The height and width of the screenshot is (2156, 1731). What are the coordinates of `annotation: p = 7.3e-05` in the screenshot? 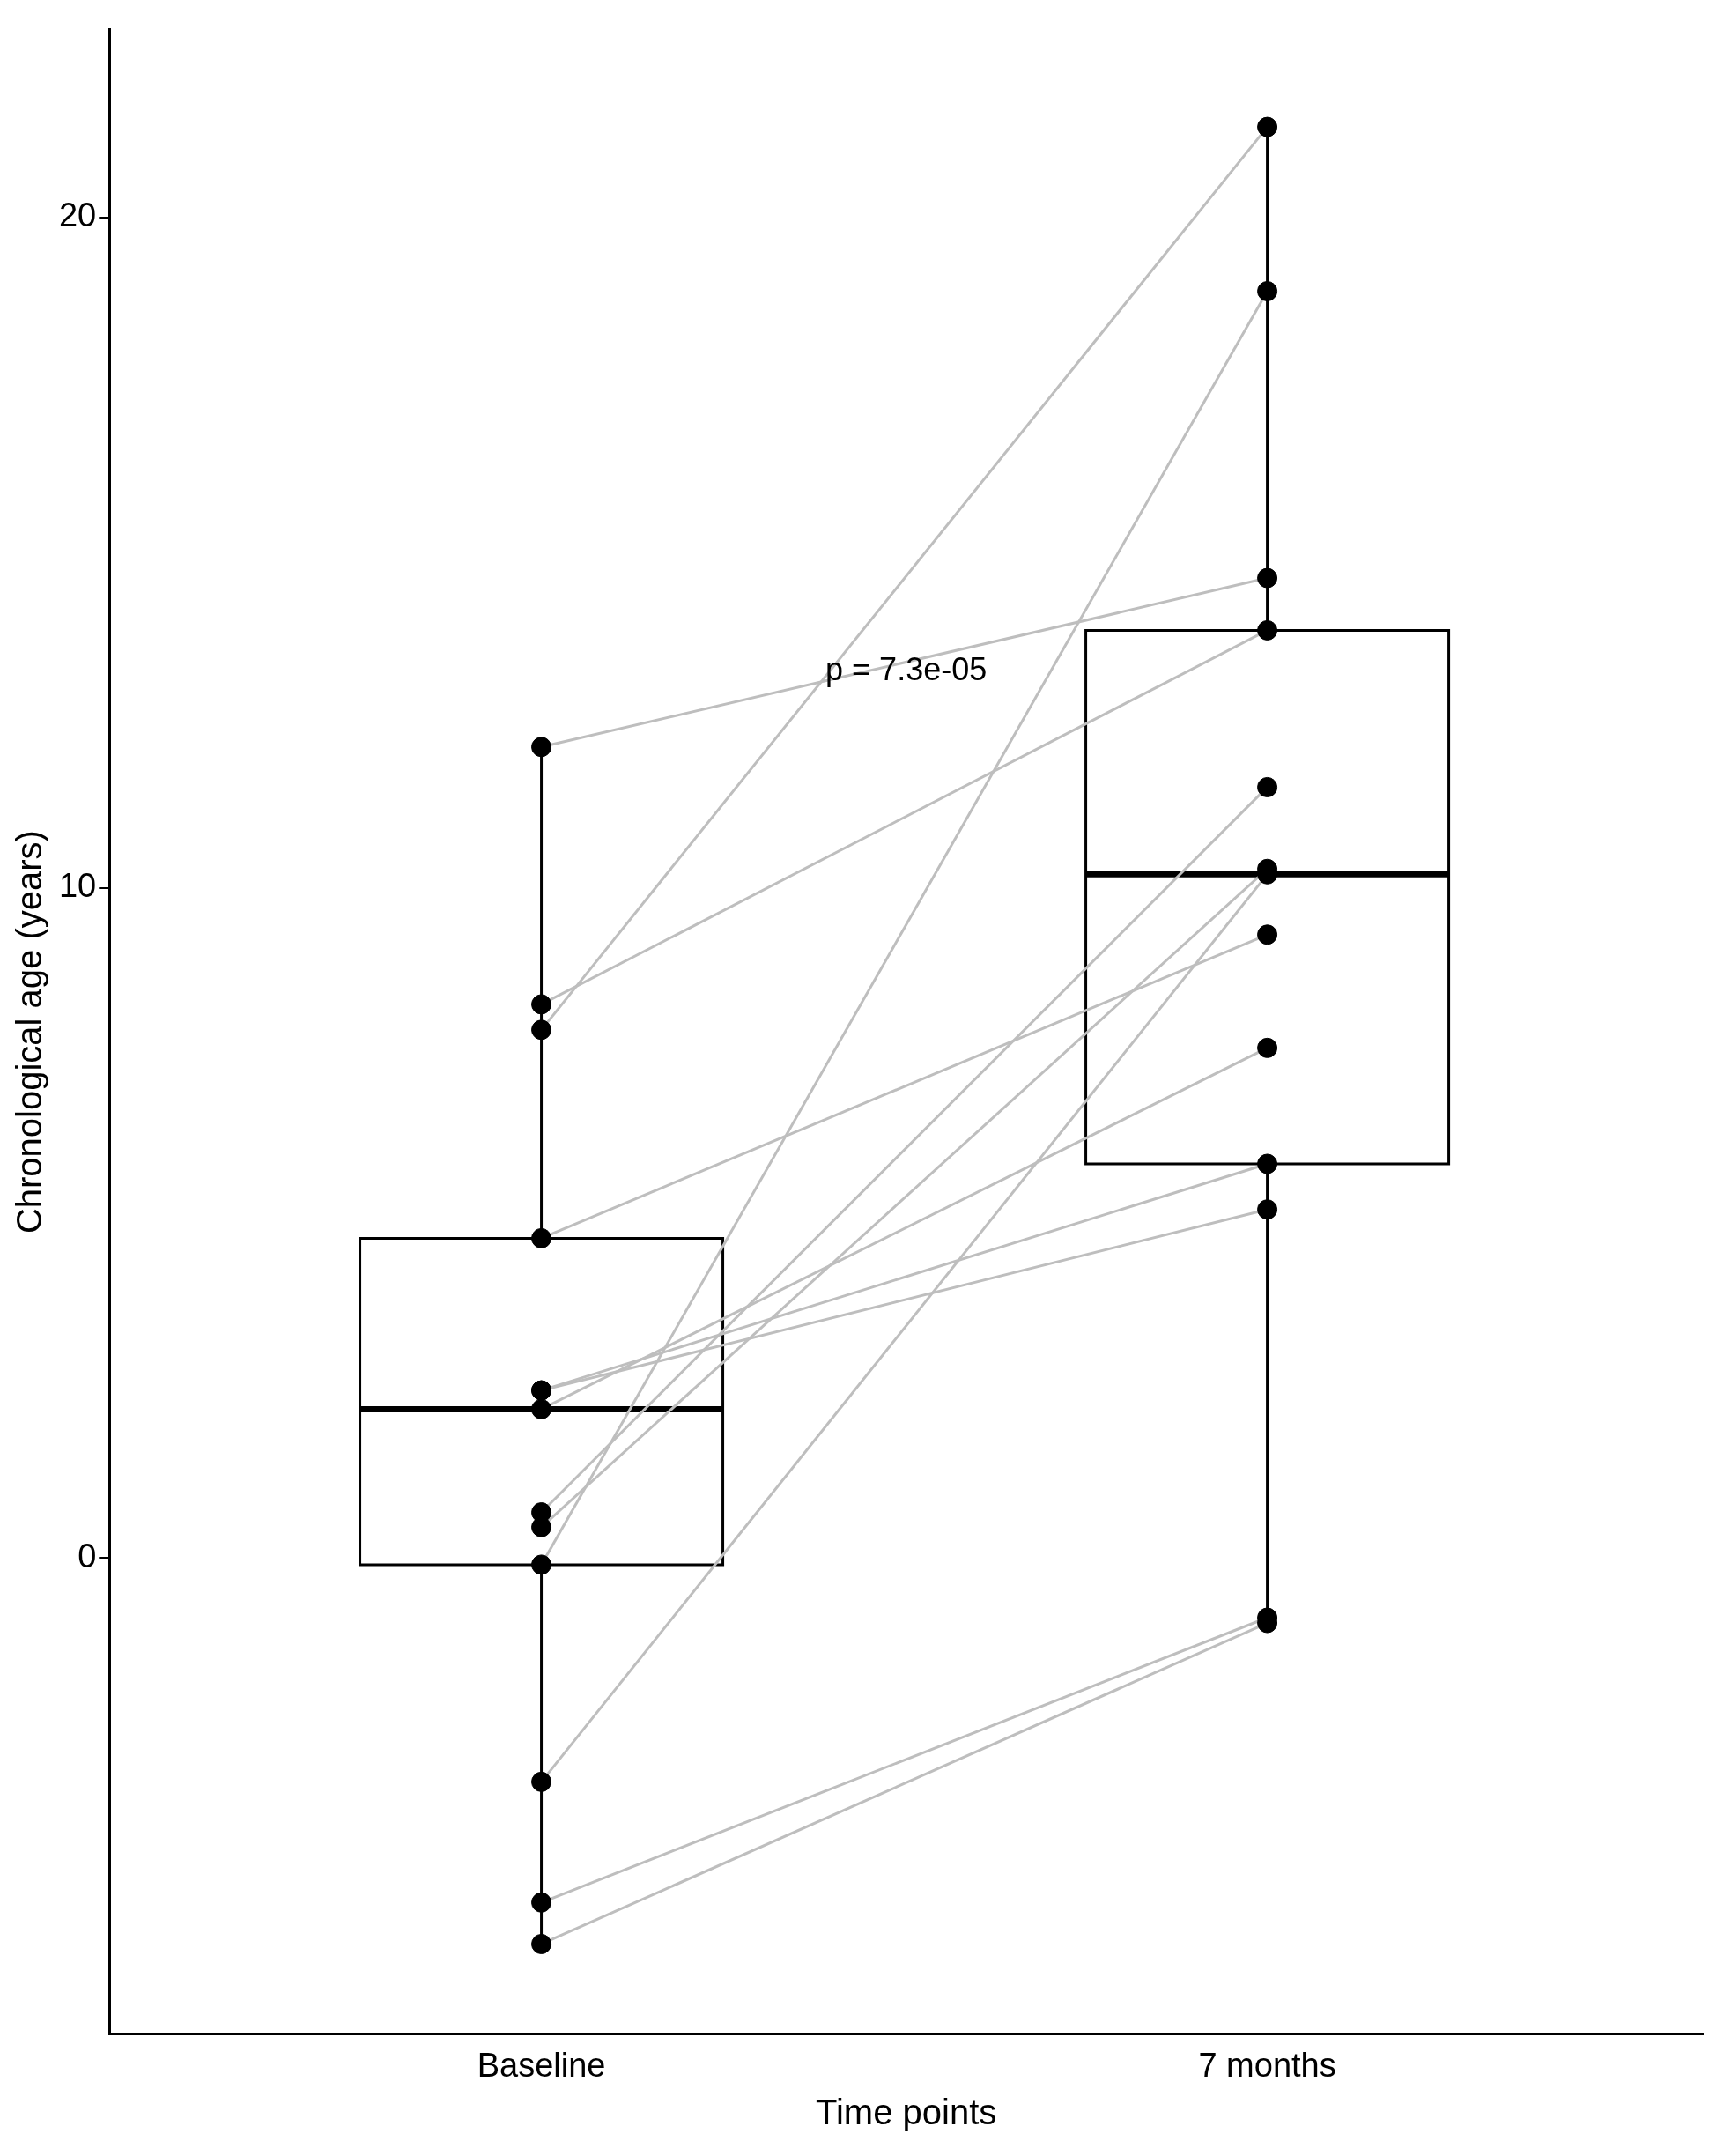 It's located at (907, 668).